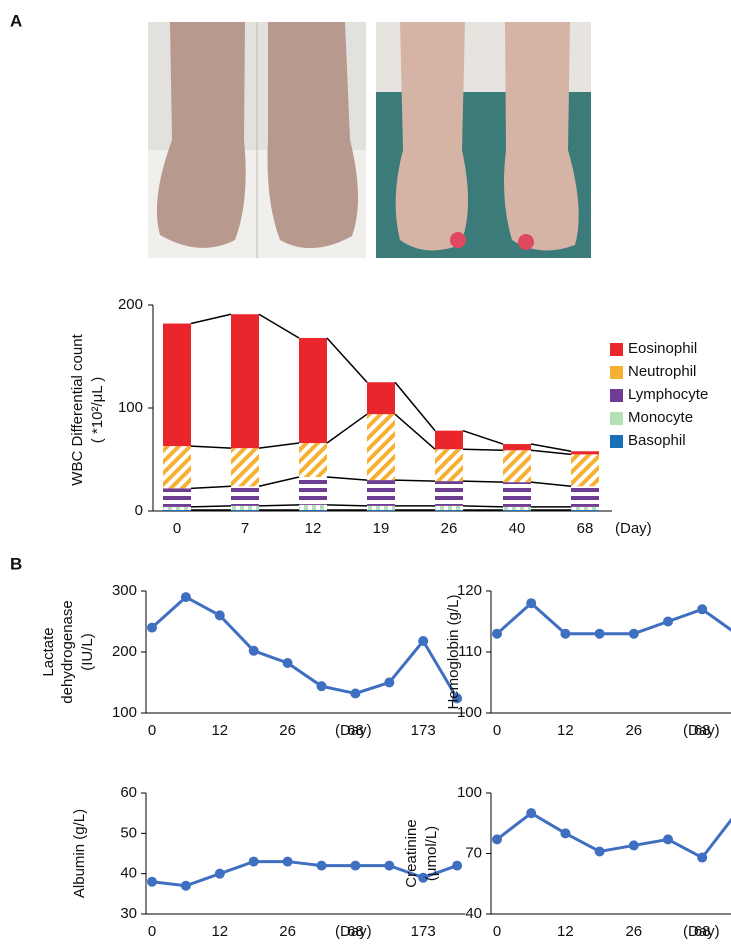  I want to click on y-axis-label: Albumin (g/L), so click(79, 853).